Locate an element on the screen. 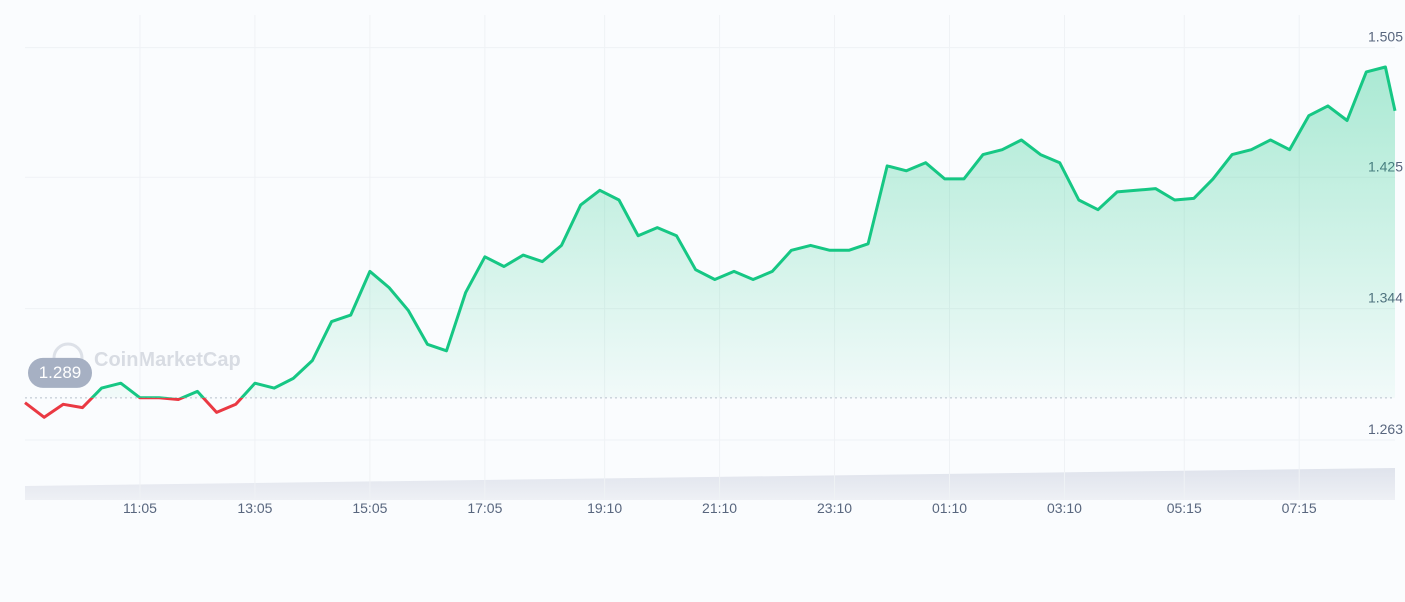  x-tick-label: 05:15 is located at coordinates (1184, 508).